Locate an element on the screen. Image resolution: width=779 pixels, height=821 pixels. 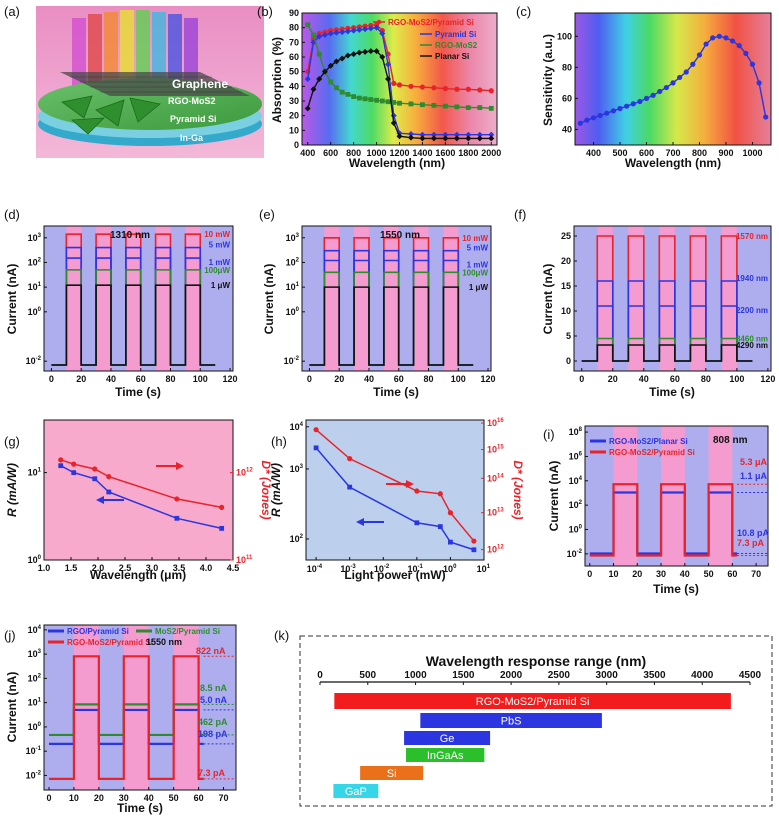
ticks-j: 0 10 20 30 40 50 60 70 10-2 10-1 100 101 102 103 104 is located at coordinates (127, 714).